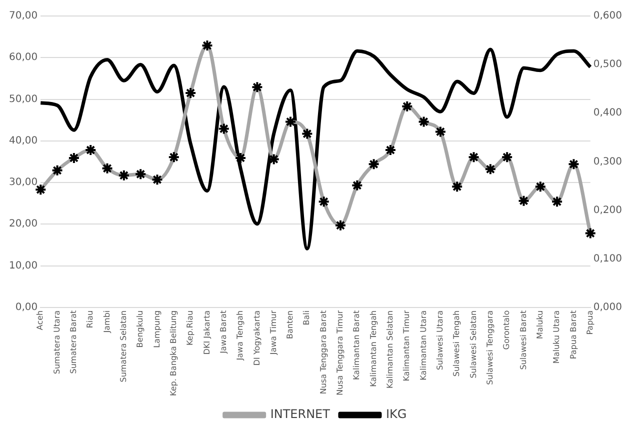 The image size is (631, 435). Describe the element at coordinates (373, 348) in the screenshot. I see `x-tick-label: Kalimantan Tengah` at that location.